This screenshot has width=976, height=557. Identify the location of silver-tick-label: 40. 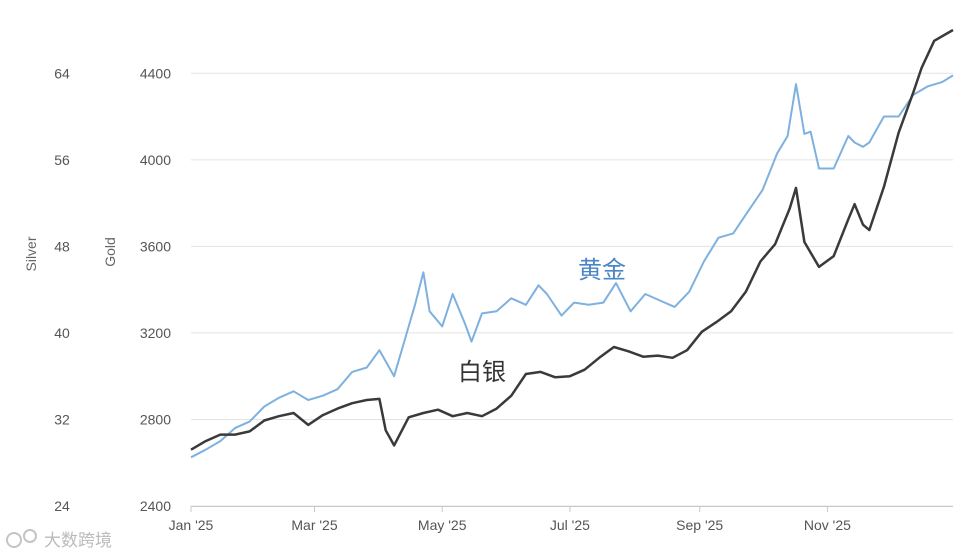
(62, 333).